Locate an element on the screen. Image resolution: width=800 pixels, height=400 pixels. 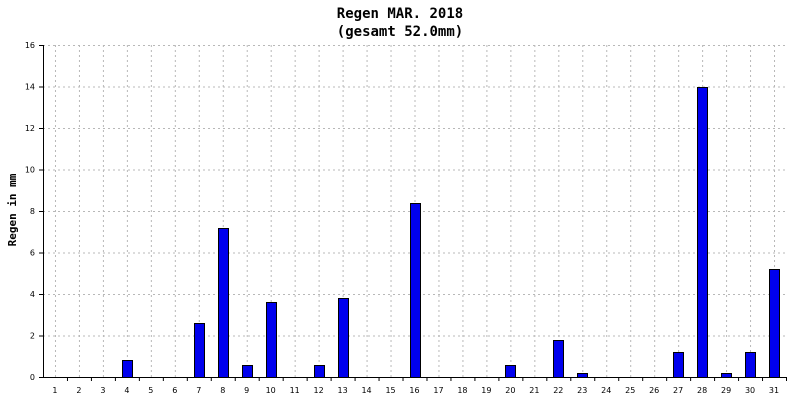
chart-subtitle: (gesamt 52.0mm) is located at coordinates (400, 32).